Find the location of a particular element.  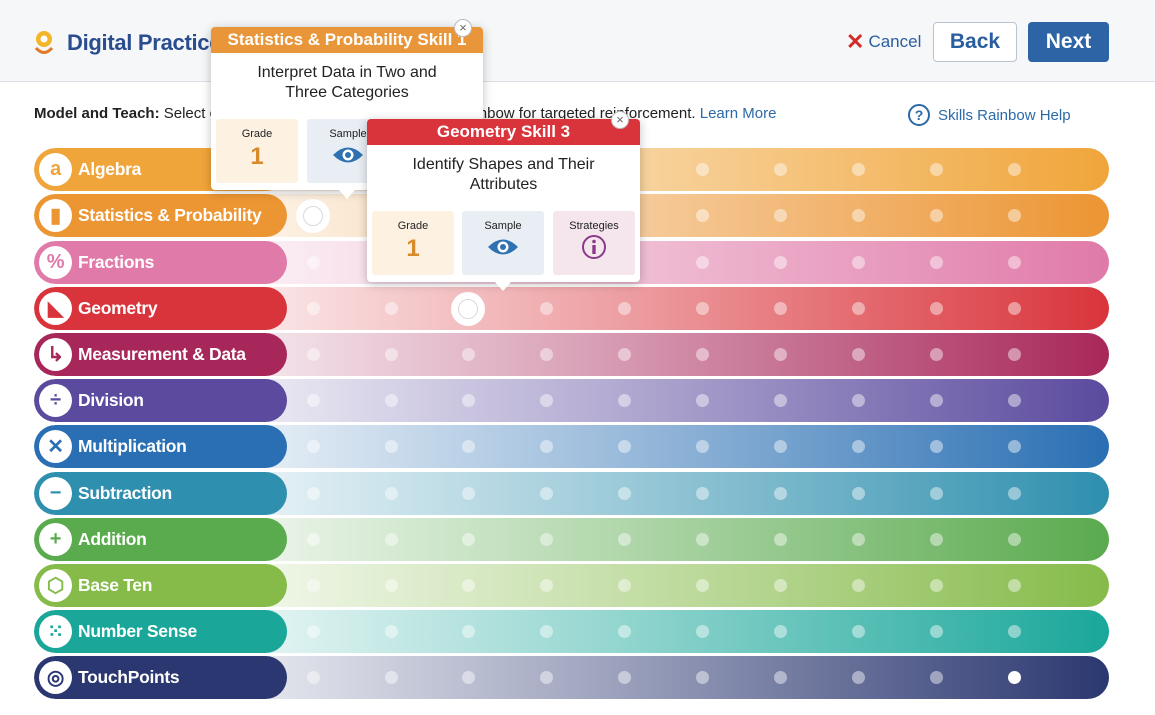

row-label: ◣ Geometry is located at coordinates (160, 308).